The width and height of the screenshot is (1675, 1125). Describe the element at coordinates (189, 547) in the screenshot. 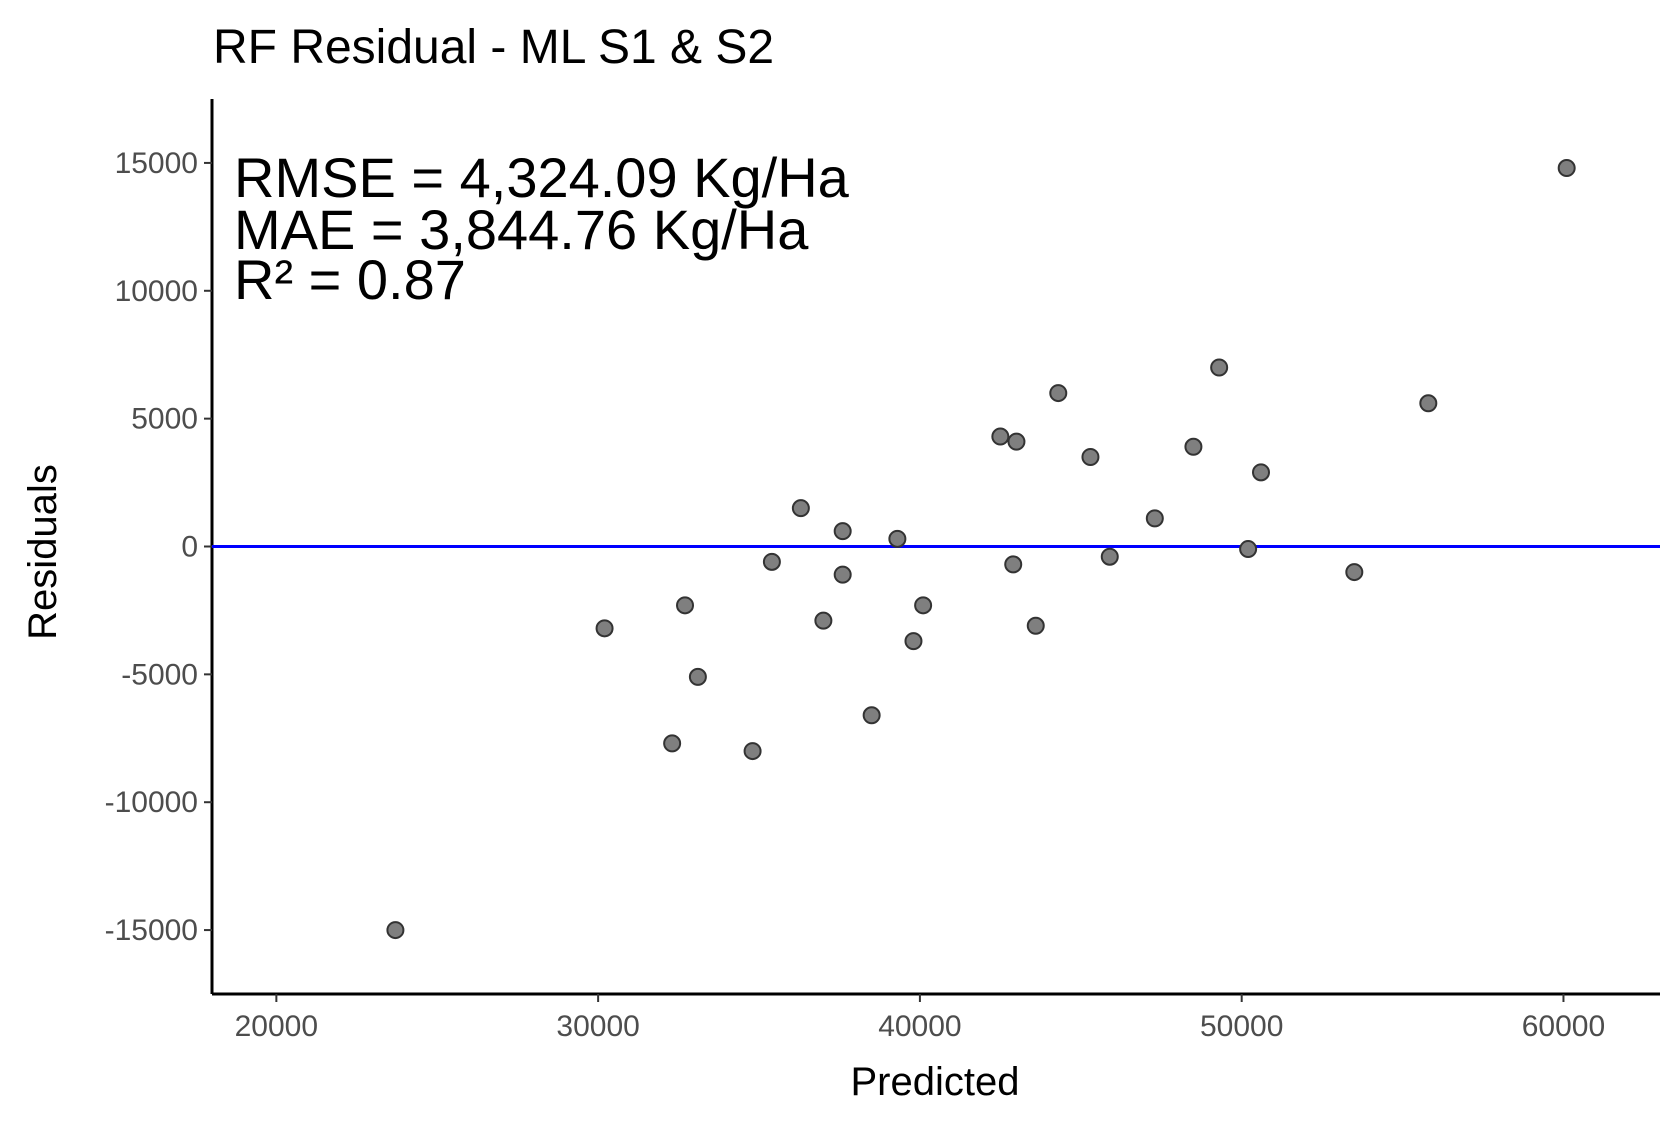

I see `y-tick-label: 0` at that location.